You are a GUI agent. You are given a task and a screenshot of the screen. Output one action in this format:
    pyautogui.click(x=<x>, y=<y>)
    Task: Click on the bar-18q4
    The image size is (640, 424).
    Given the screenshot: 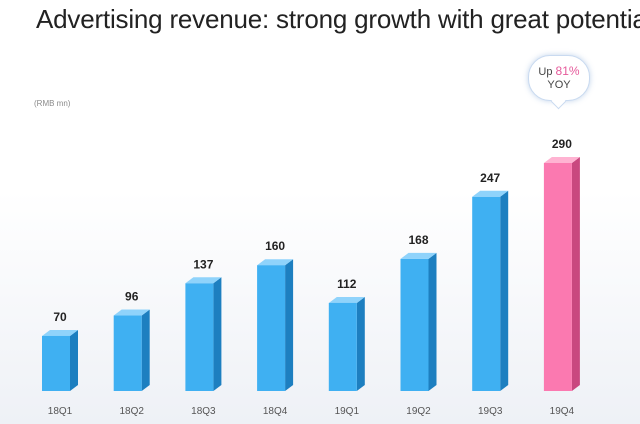 What is the action you would take?
    pyautogui.click(x=271, y=328)
    